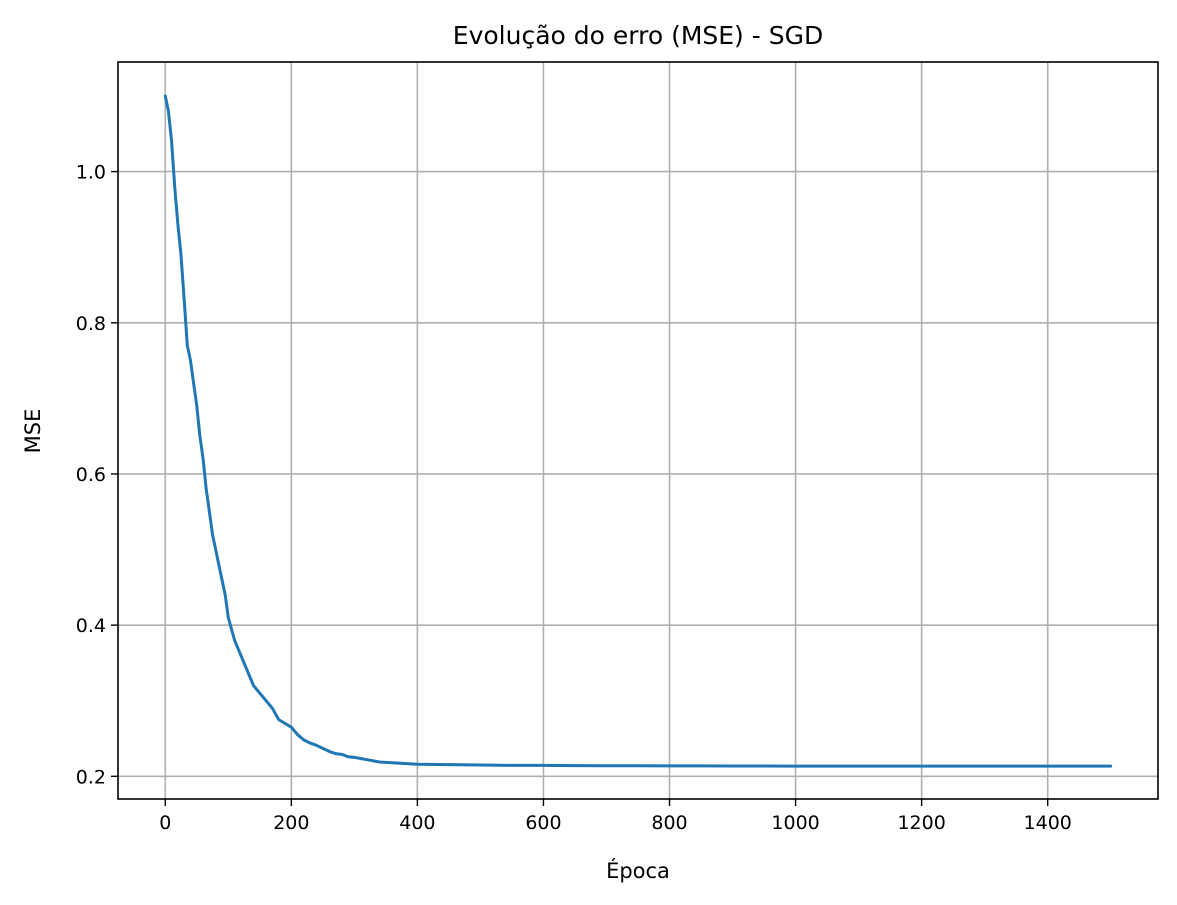 The width and height of the screenshot is (1177, 905). I want to click on chart-title: Evolução do erro (MSE) - SGD, so click(638, 35).